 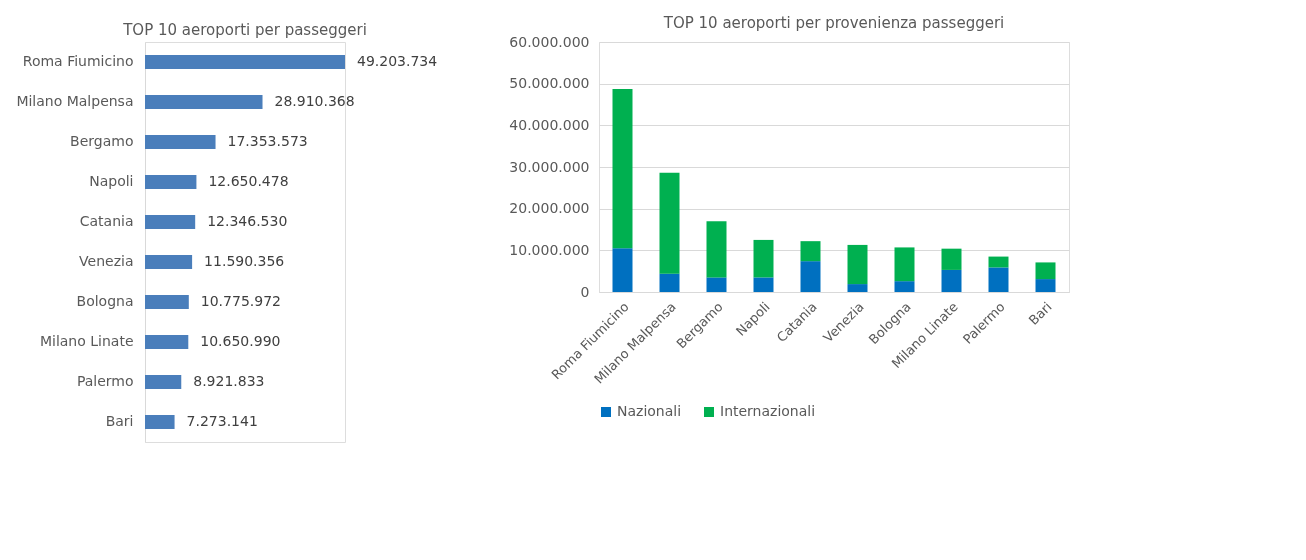 What do you see at coordinates (549, 208) in the screenshot?
I see `y-tick-label: 20.000.000` at bounding box center [549, 208].